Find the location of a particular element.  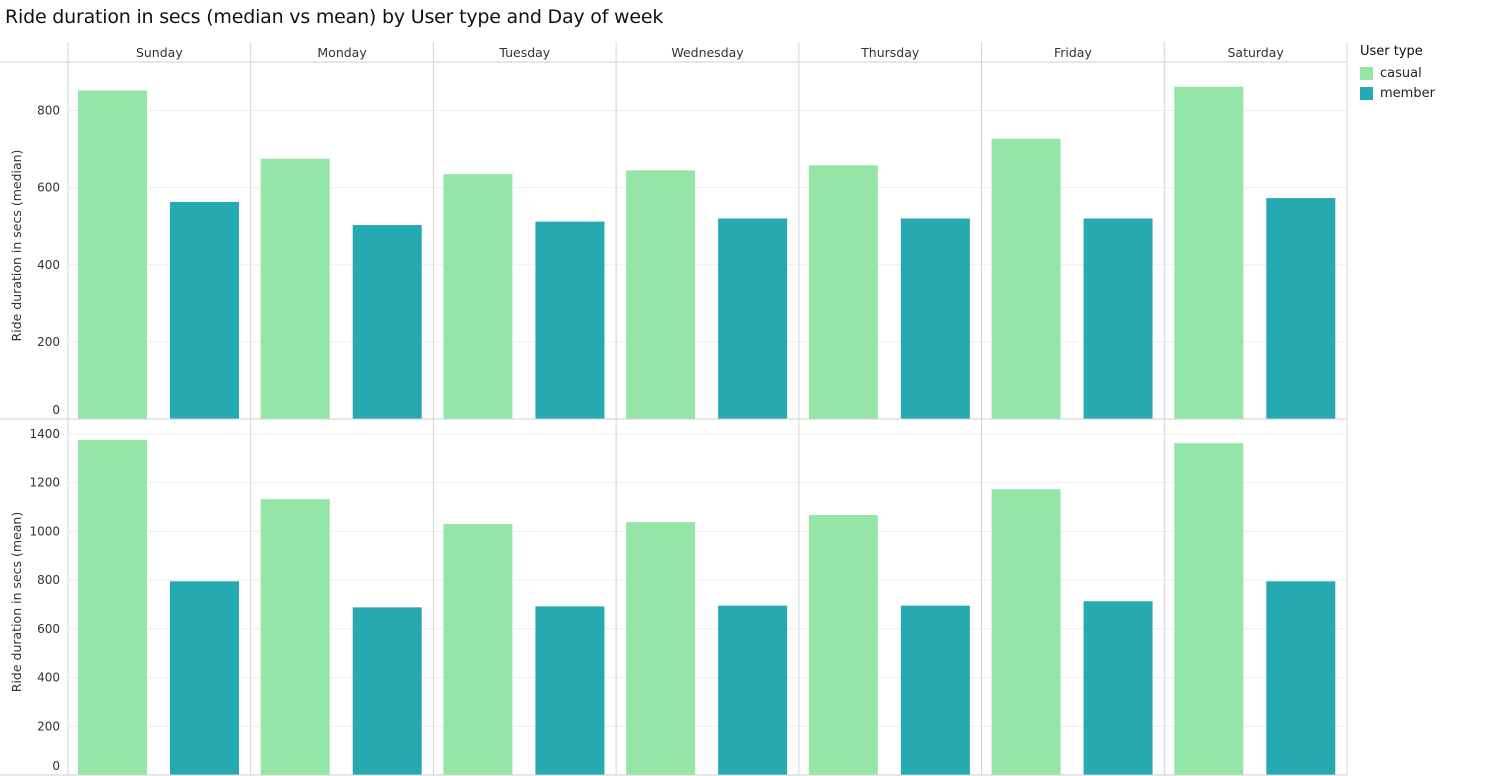

legend-label-casual: casual is located at coordinates (1401, 73).